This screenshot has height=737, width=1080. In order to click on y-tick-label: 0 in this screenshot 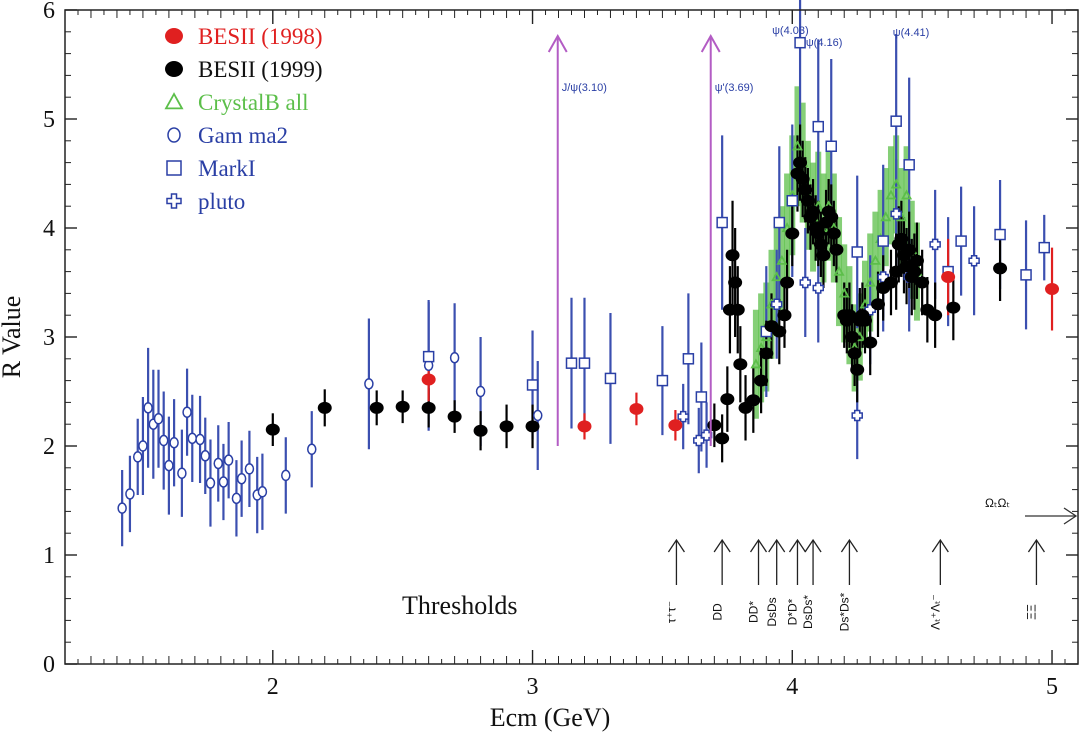, I will do `click(49, 665)`.